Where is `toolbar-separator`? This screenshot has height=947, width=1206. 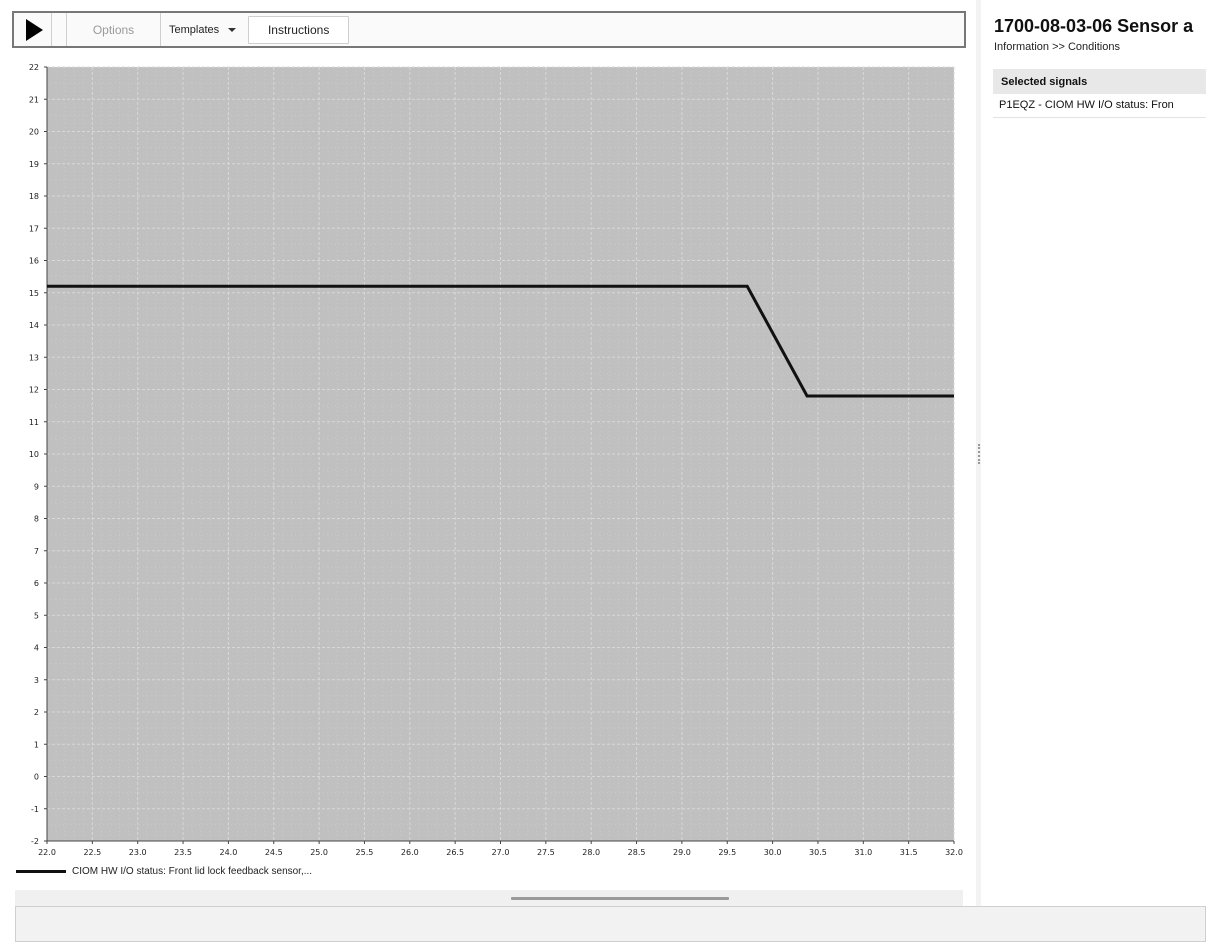 toolbar-separator is located at coordinates (66, 29).